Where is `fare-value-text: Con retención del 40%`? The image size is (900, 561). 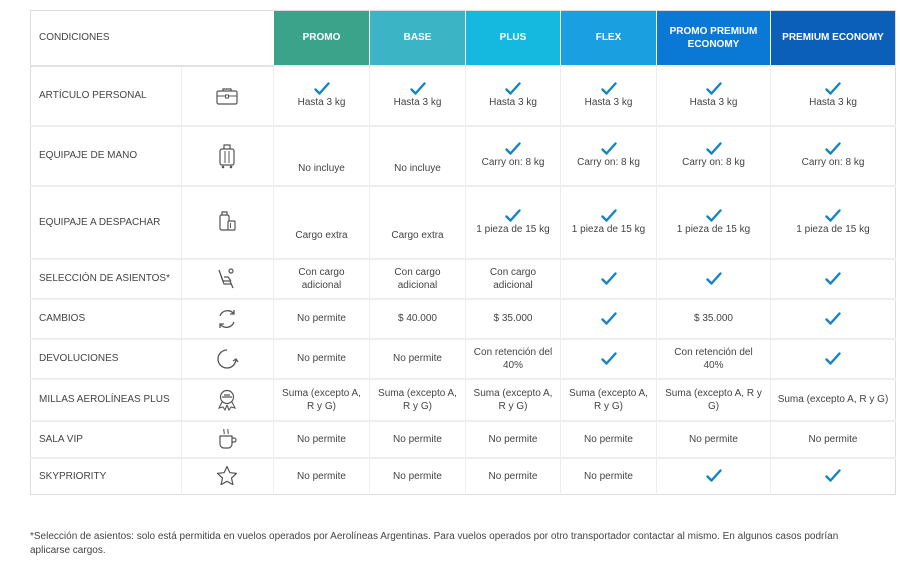
fare-value-text: Con retención del 40% is located at coordinates (713, 358).